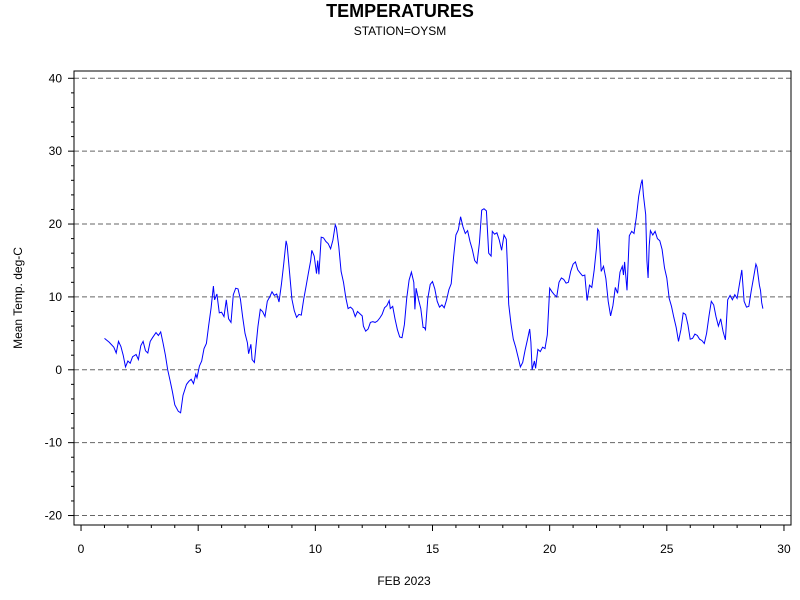  What do you see at coordinates (54, 516) in the screenshot?
I see `y-tick-label: -20` at bounding box center [54, 516].